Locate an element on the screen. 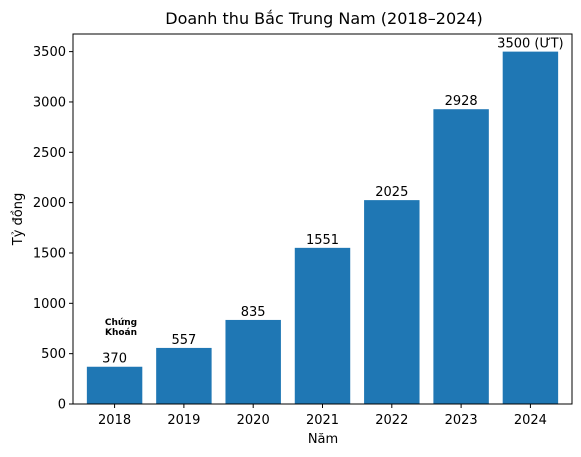 Image resolution: width=581 pixels, height=457 pixels. x-tick-label-2018: 2018 is located at coordinates (114, 420).